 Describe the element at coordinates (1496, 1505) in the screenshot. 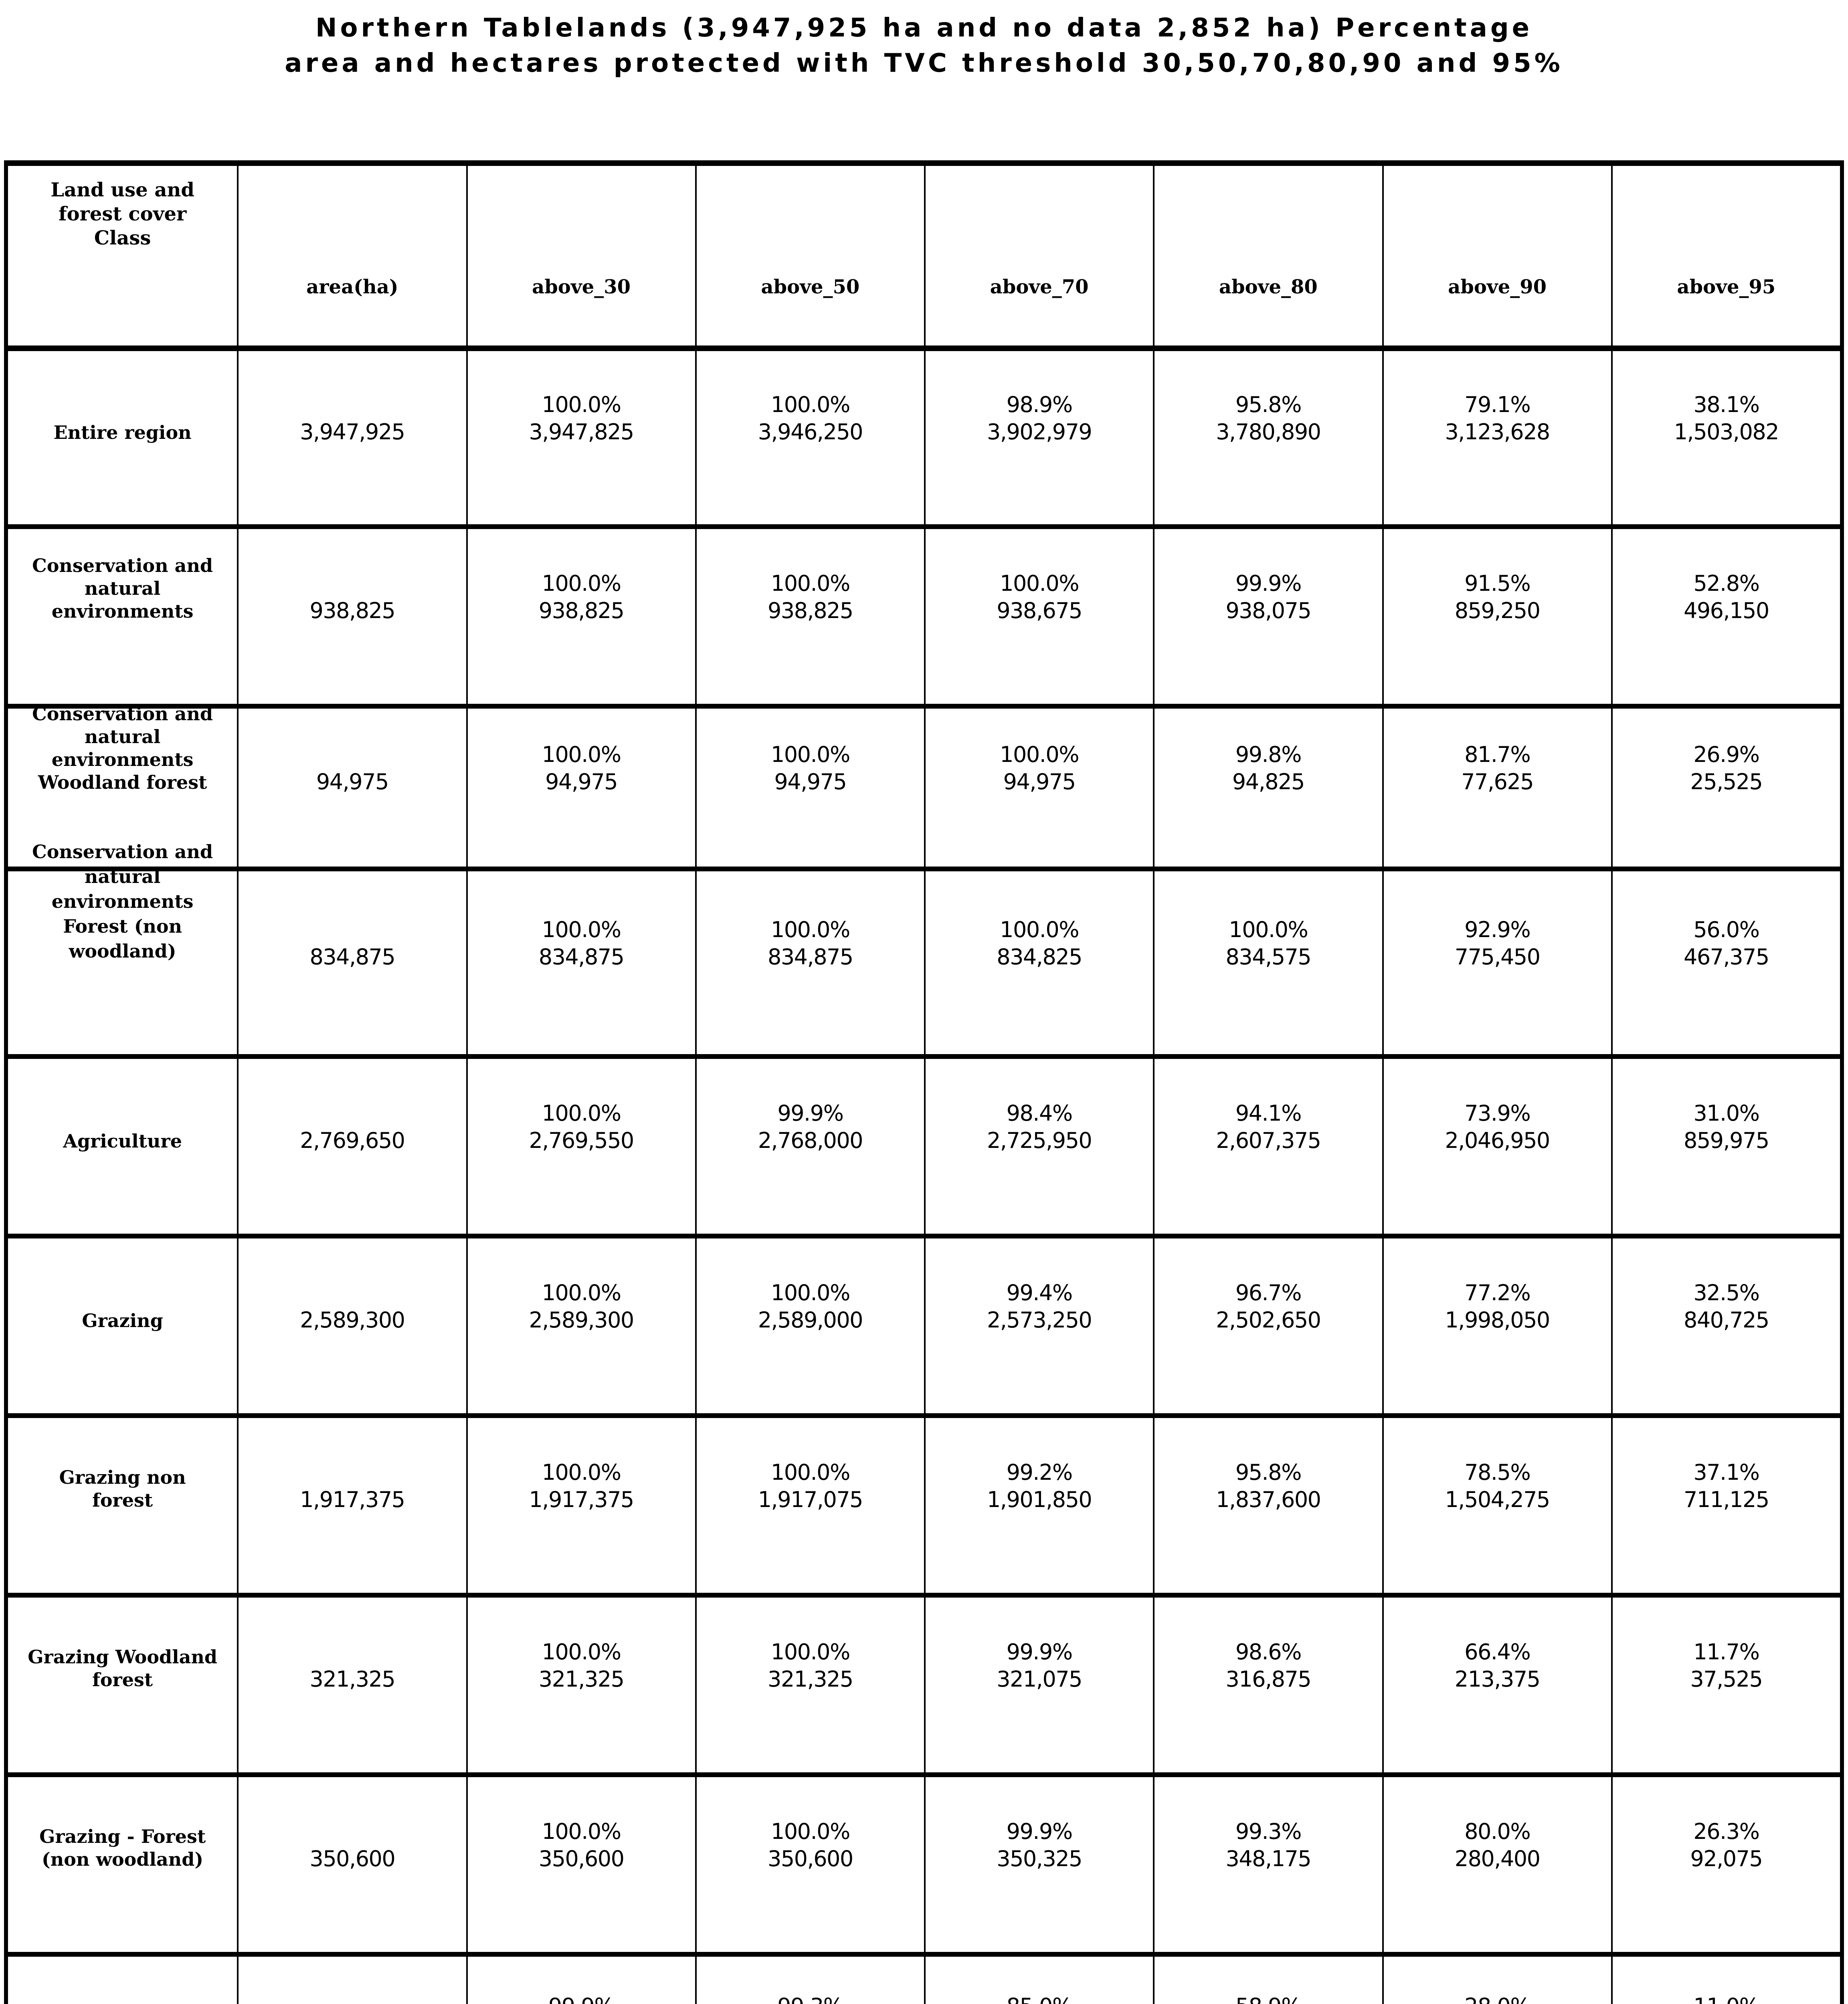

I see `threshold-cell: 78.5% 1,504,275` at that location.